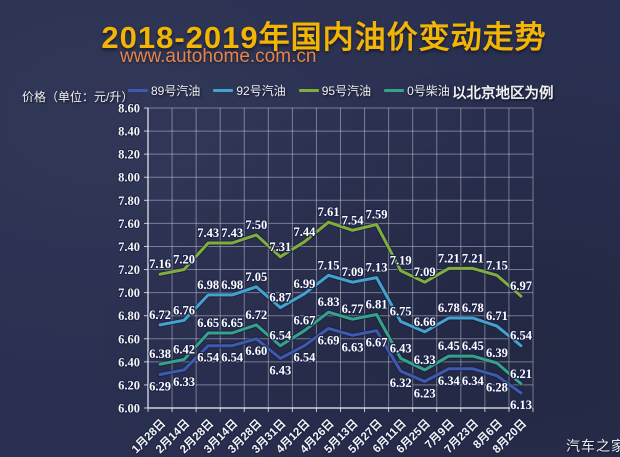  Describe the element at coordinates (129, 270) in the screenshot. I see `y-tick-label: 7.20` at that location.